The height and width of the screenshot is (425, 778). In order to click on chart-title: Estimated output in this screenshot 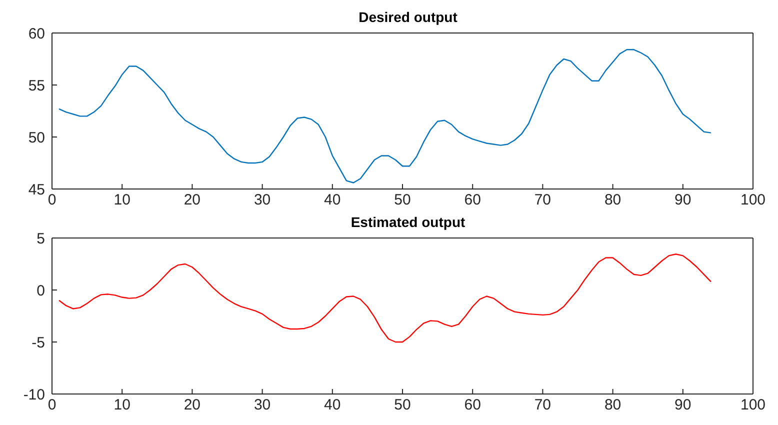, I will do `click(408, 222)`.